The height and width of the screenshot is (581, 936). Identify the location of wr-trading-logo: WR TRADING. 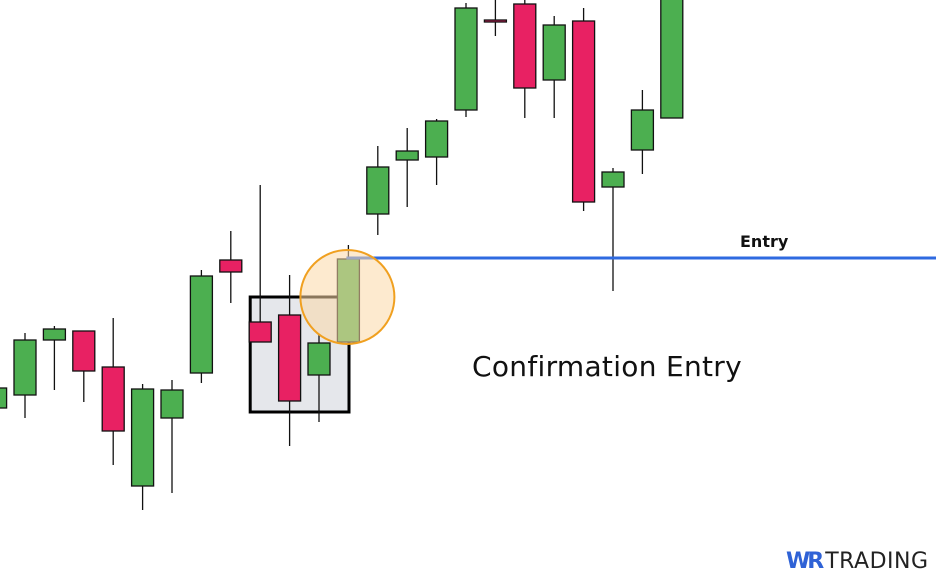
(857, 562).